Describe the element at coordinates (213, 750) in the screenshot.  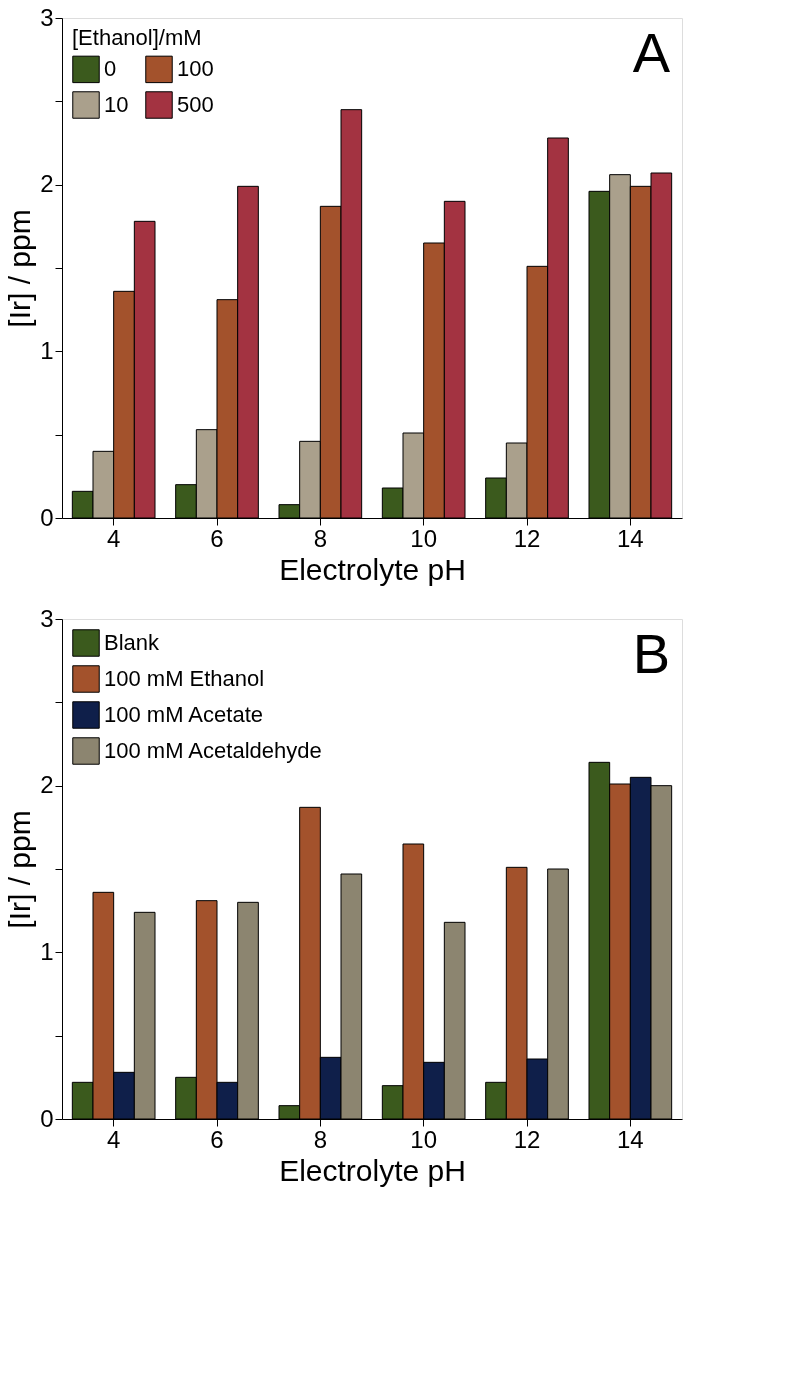
I see `legend-label: 100 mM Acetaldehyde` at that location.